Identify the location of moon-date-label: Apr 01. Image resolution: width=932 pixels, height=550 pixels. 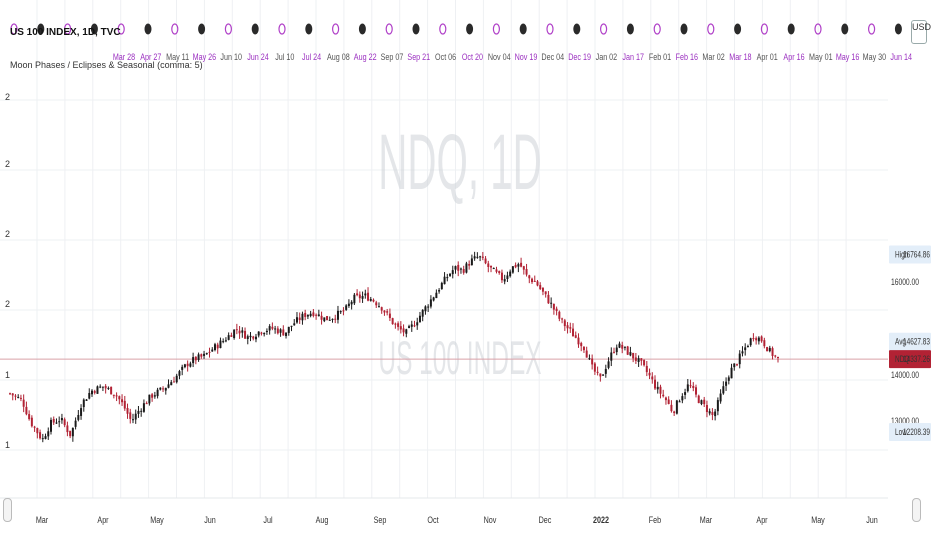
(768, 57).